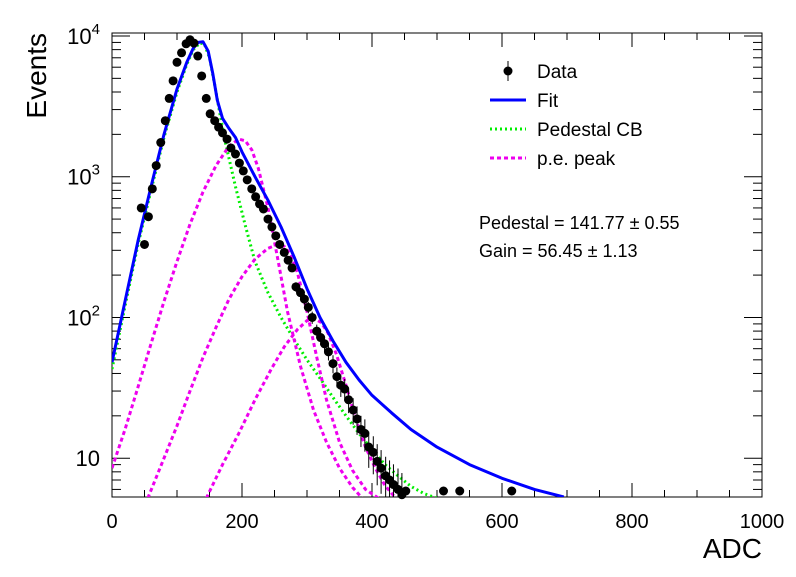  I want to click on fit-annotation-err: 1.13, so click(617, 251).